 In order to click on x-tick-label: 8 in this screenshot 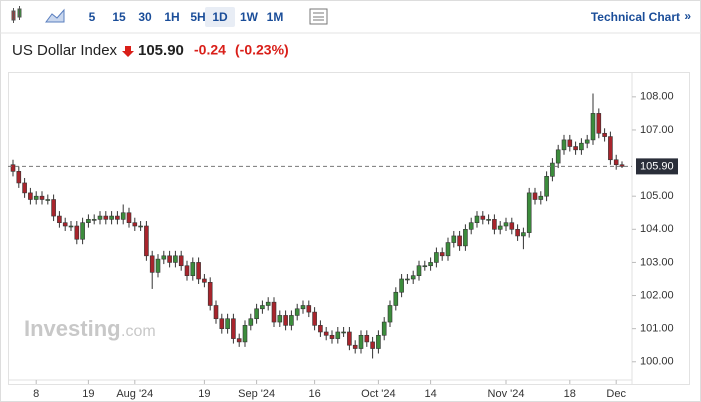, I will do `click(36, 394)`.